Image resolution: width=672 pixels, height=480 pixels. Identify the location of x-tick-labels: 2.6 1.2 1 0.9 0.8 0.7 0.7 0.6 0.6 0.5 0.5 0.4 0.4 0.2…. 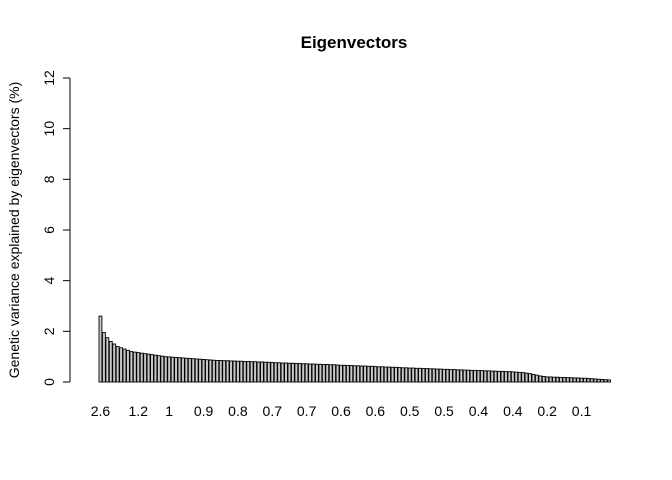
(341, 411).